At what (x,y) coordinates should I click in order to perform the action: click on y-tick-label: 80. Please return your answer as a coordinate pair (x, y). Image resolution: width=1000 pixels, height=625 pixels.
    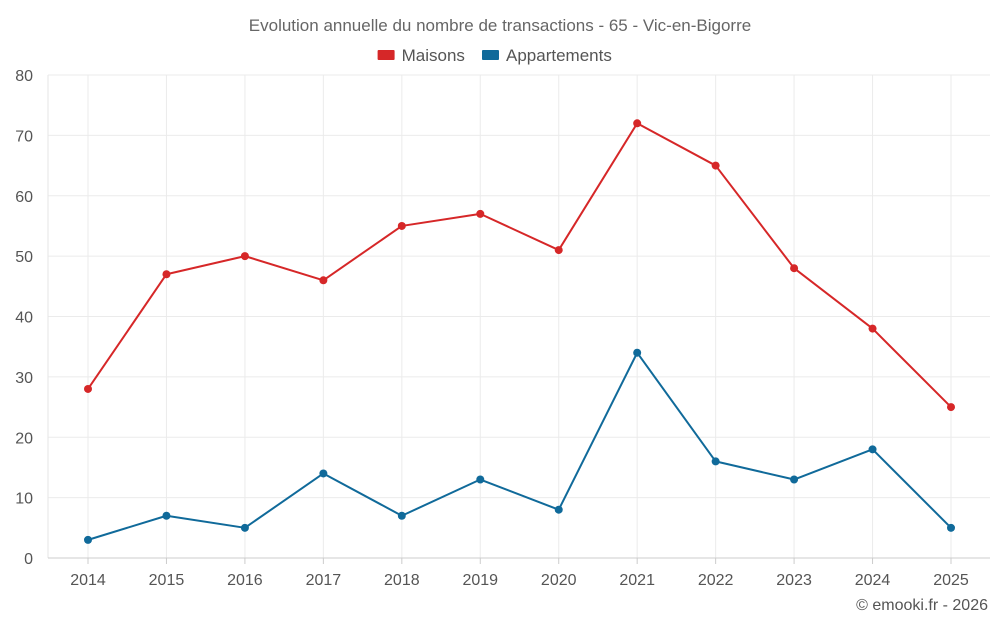
    Looking at the image, I should click on (24, 76).